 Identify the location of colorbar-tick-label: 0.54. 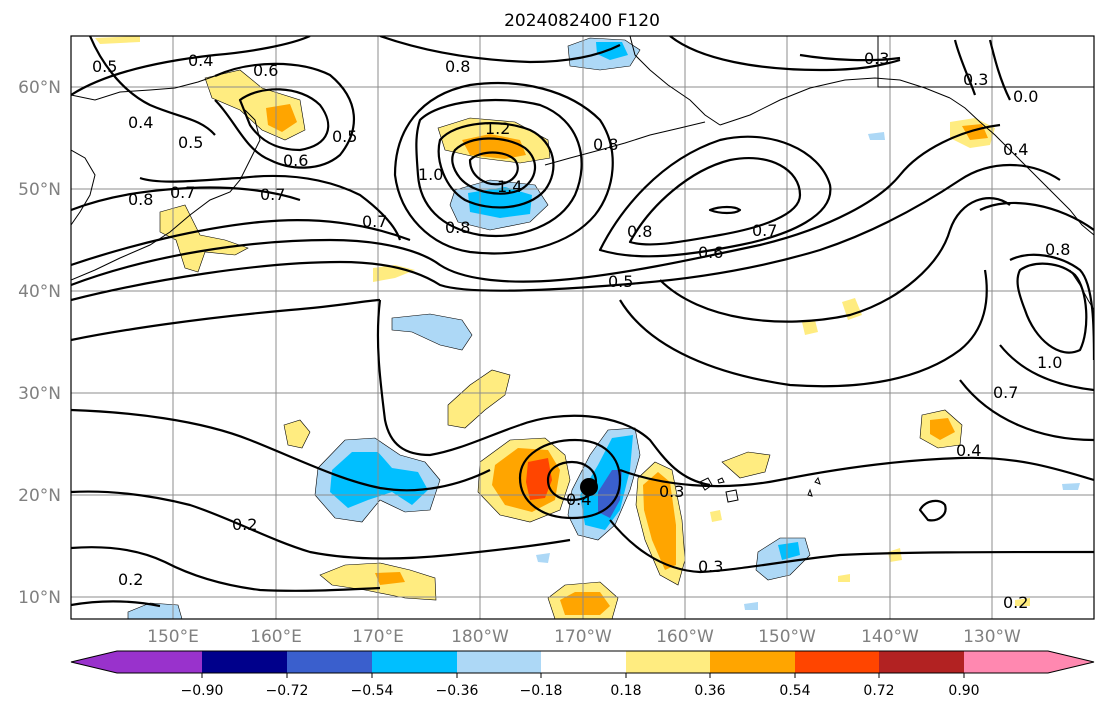
(794, 691).